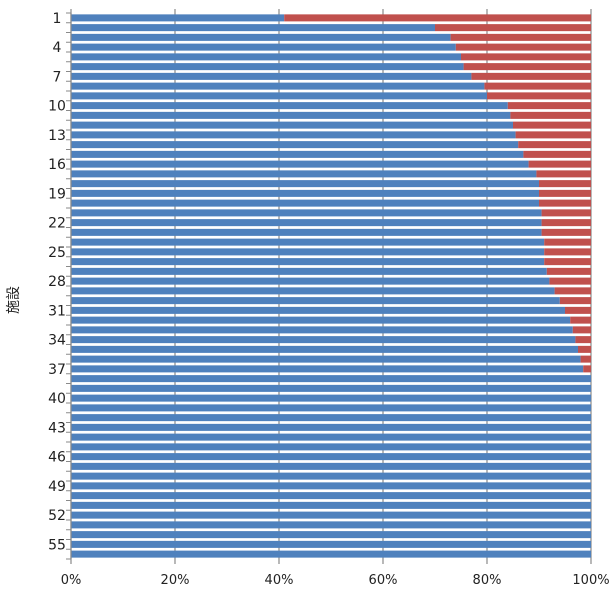 This screenshot has width=612, height=594. I want to click on y-tick-label: 1, so click(57, 19).